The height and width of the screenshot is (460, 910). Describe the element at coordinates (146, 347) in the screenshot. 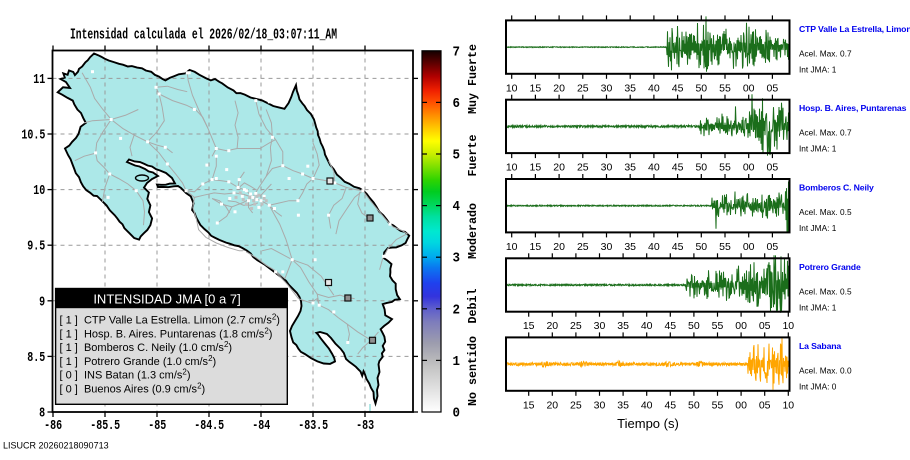

I see `svg-text:[ 1 ] Bomberos C. Neily (1.0: [ 1 ] Bomberos C. Neily (1.0 cm/s2)` at that location.